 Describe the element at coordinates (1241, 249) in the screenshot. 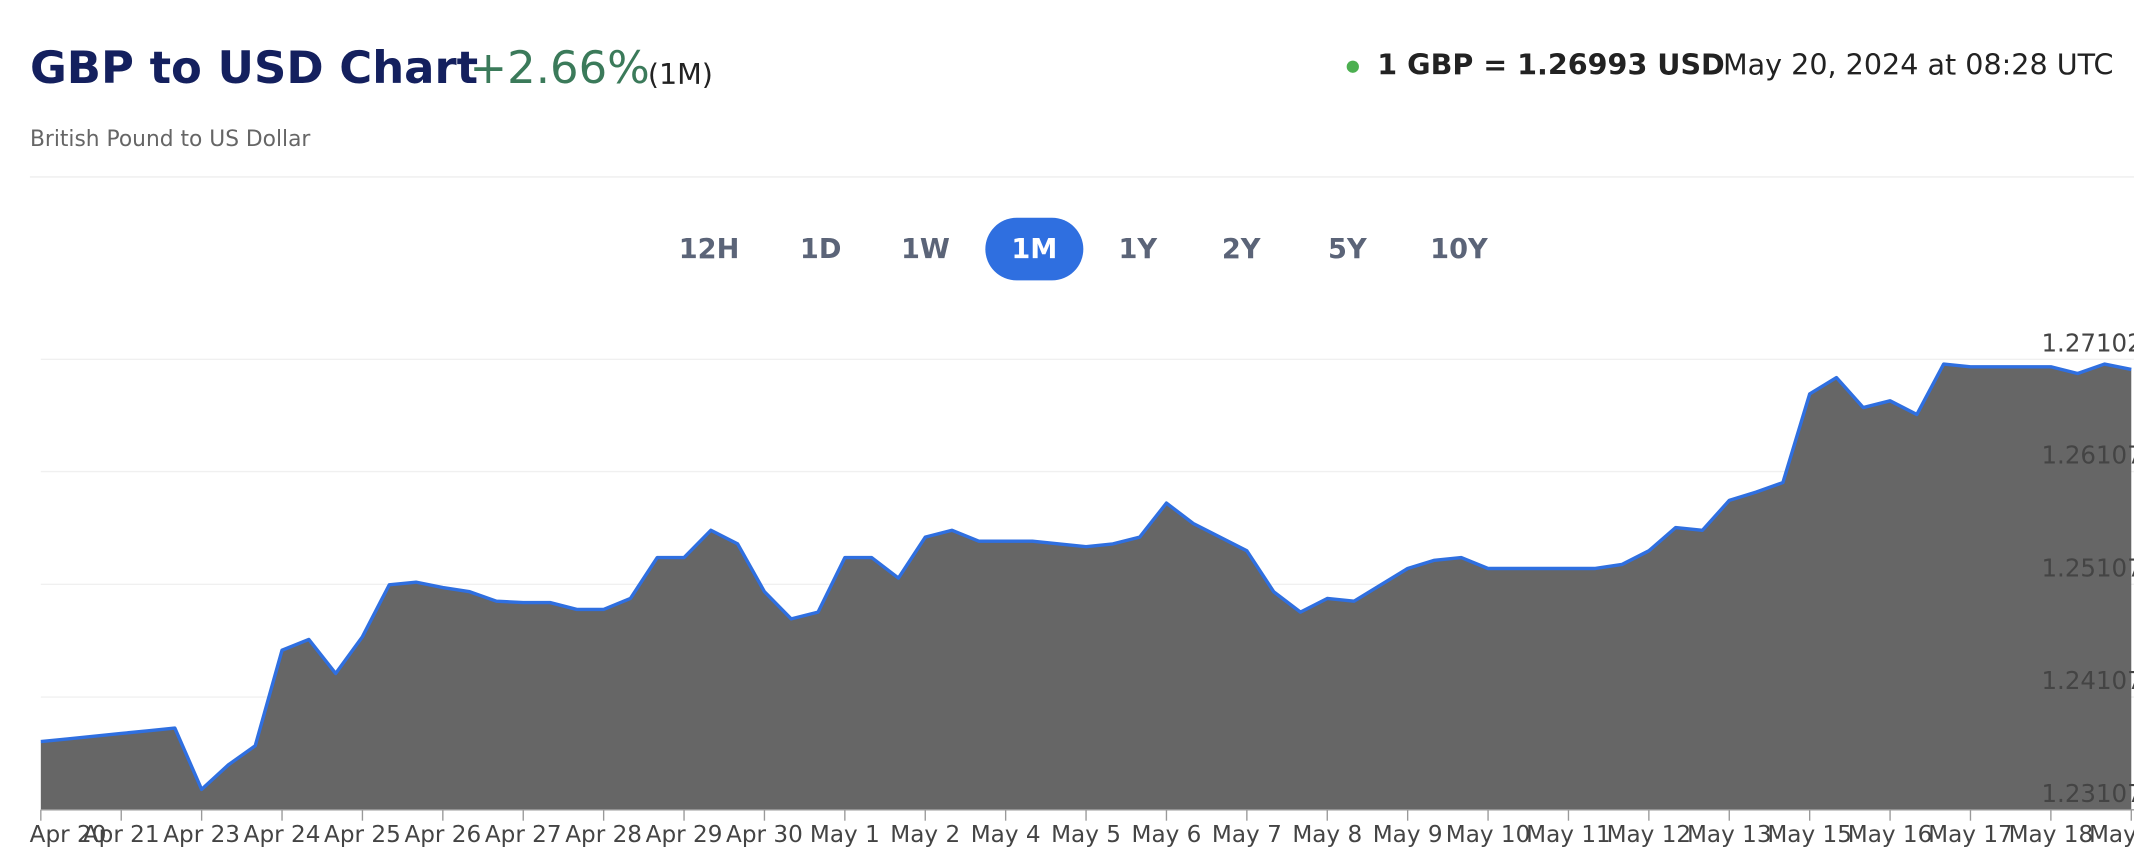

I see `range-button: 2Y` at that location.